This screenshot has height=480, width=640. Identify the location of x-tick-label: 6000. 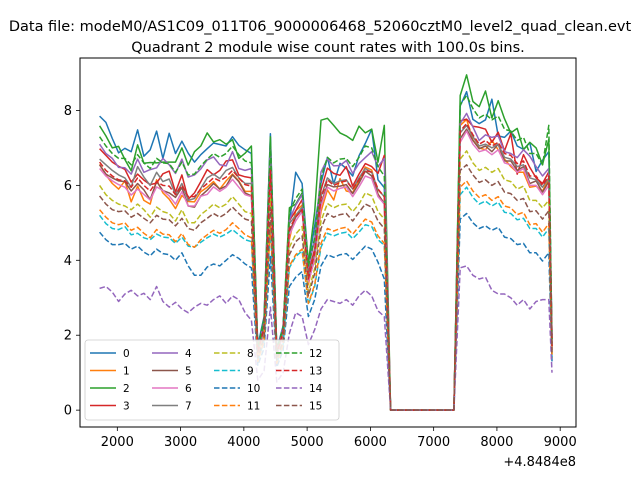
(370, 442).